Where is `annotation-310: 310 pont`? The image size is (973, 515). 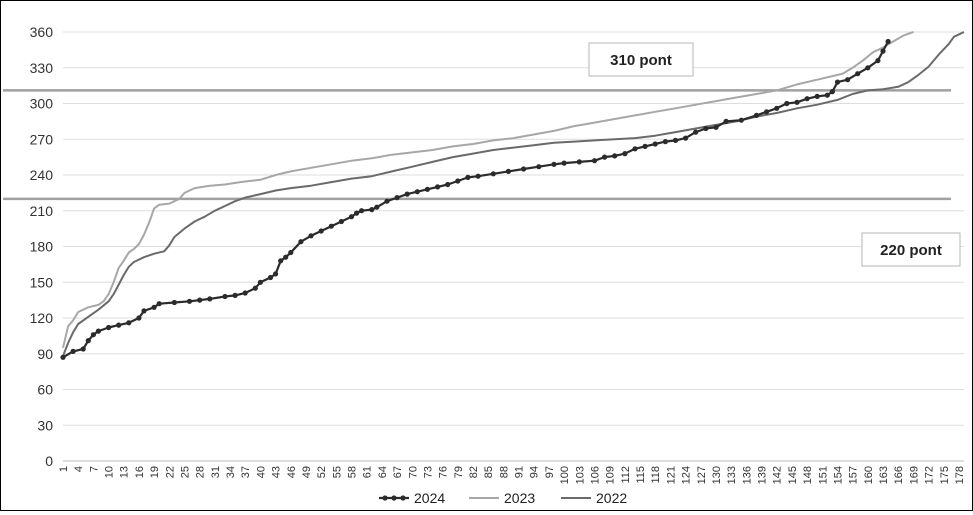 annotation-310: 310 pont is located at coordinates (641, 59).